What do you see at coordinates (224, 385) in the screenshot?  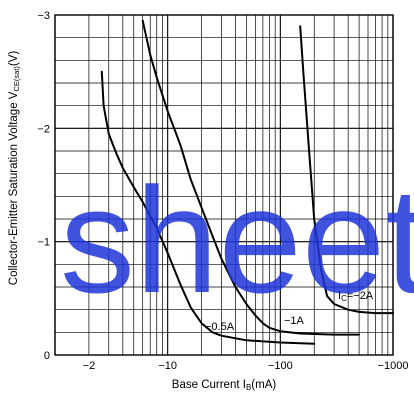 I see `x-axis-title: Base Current IB(mA)` at bounding box center [224, 385].